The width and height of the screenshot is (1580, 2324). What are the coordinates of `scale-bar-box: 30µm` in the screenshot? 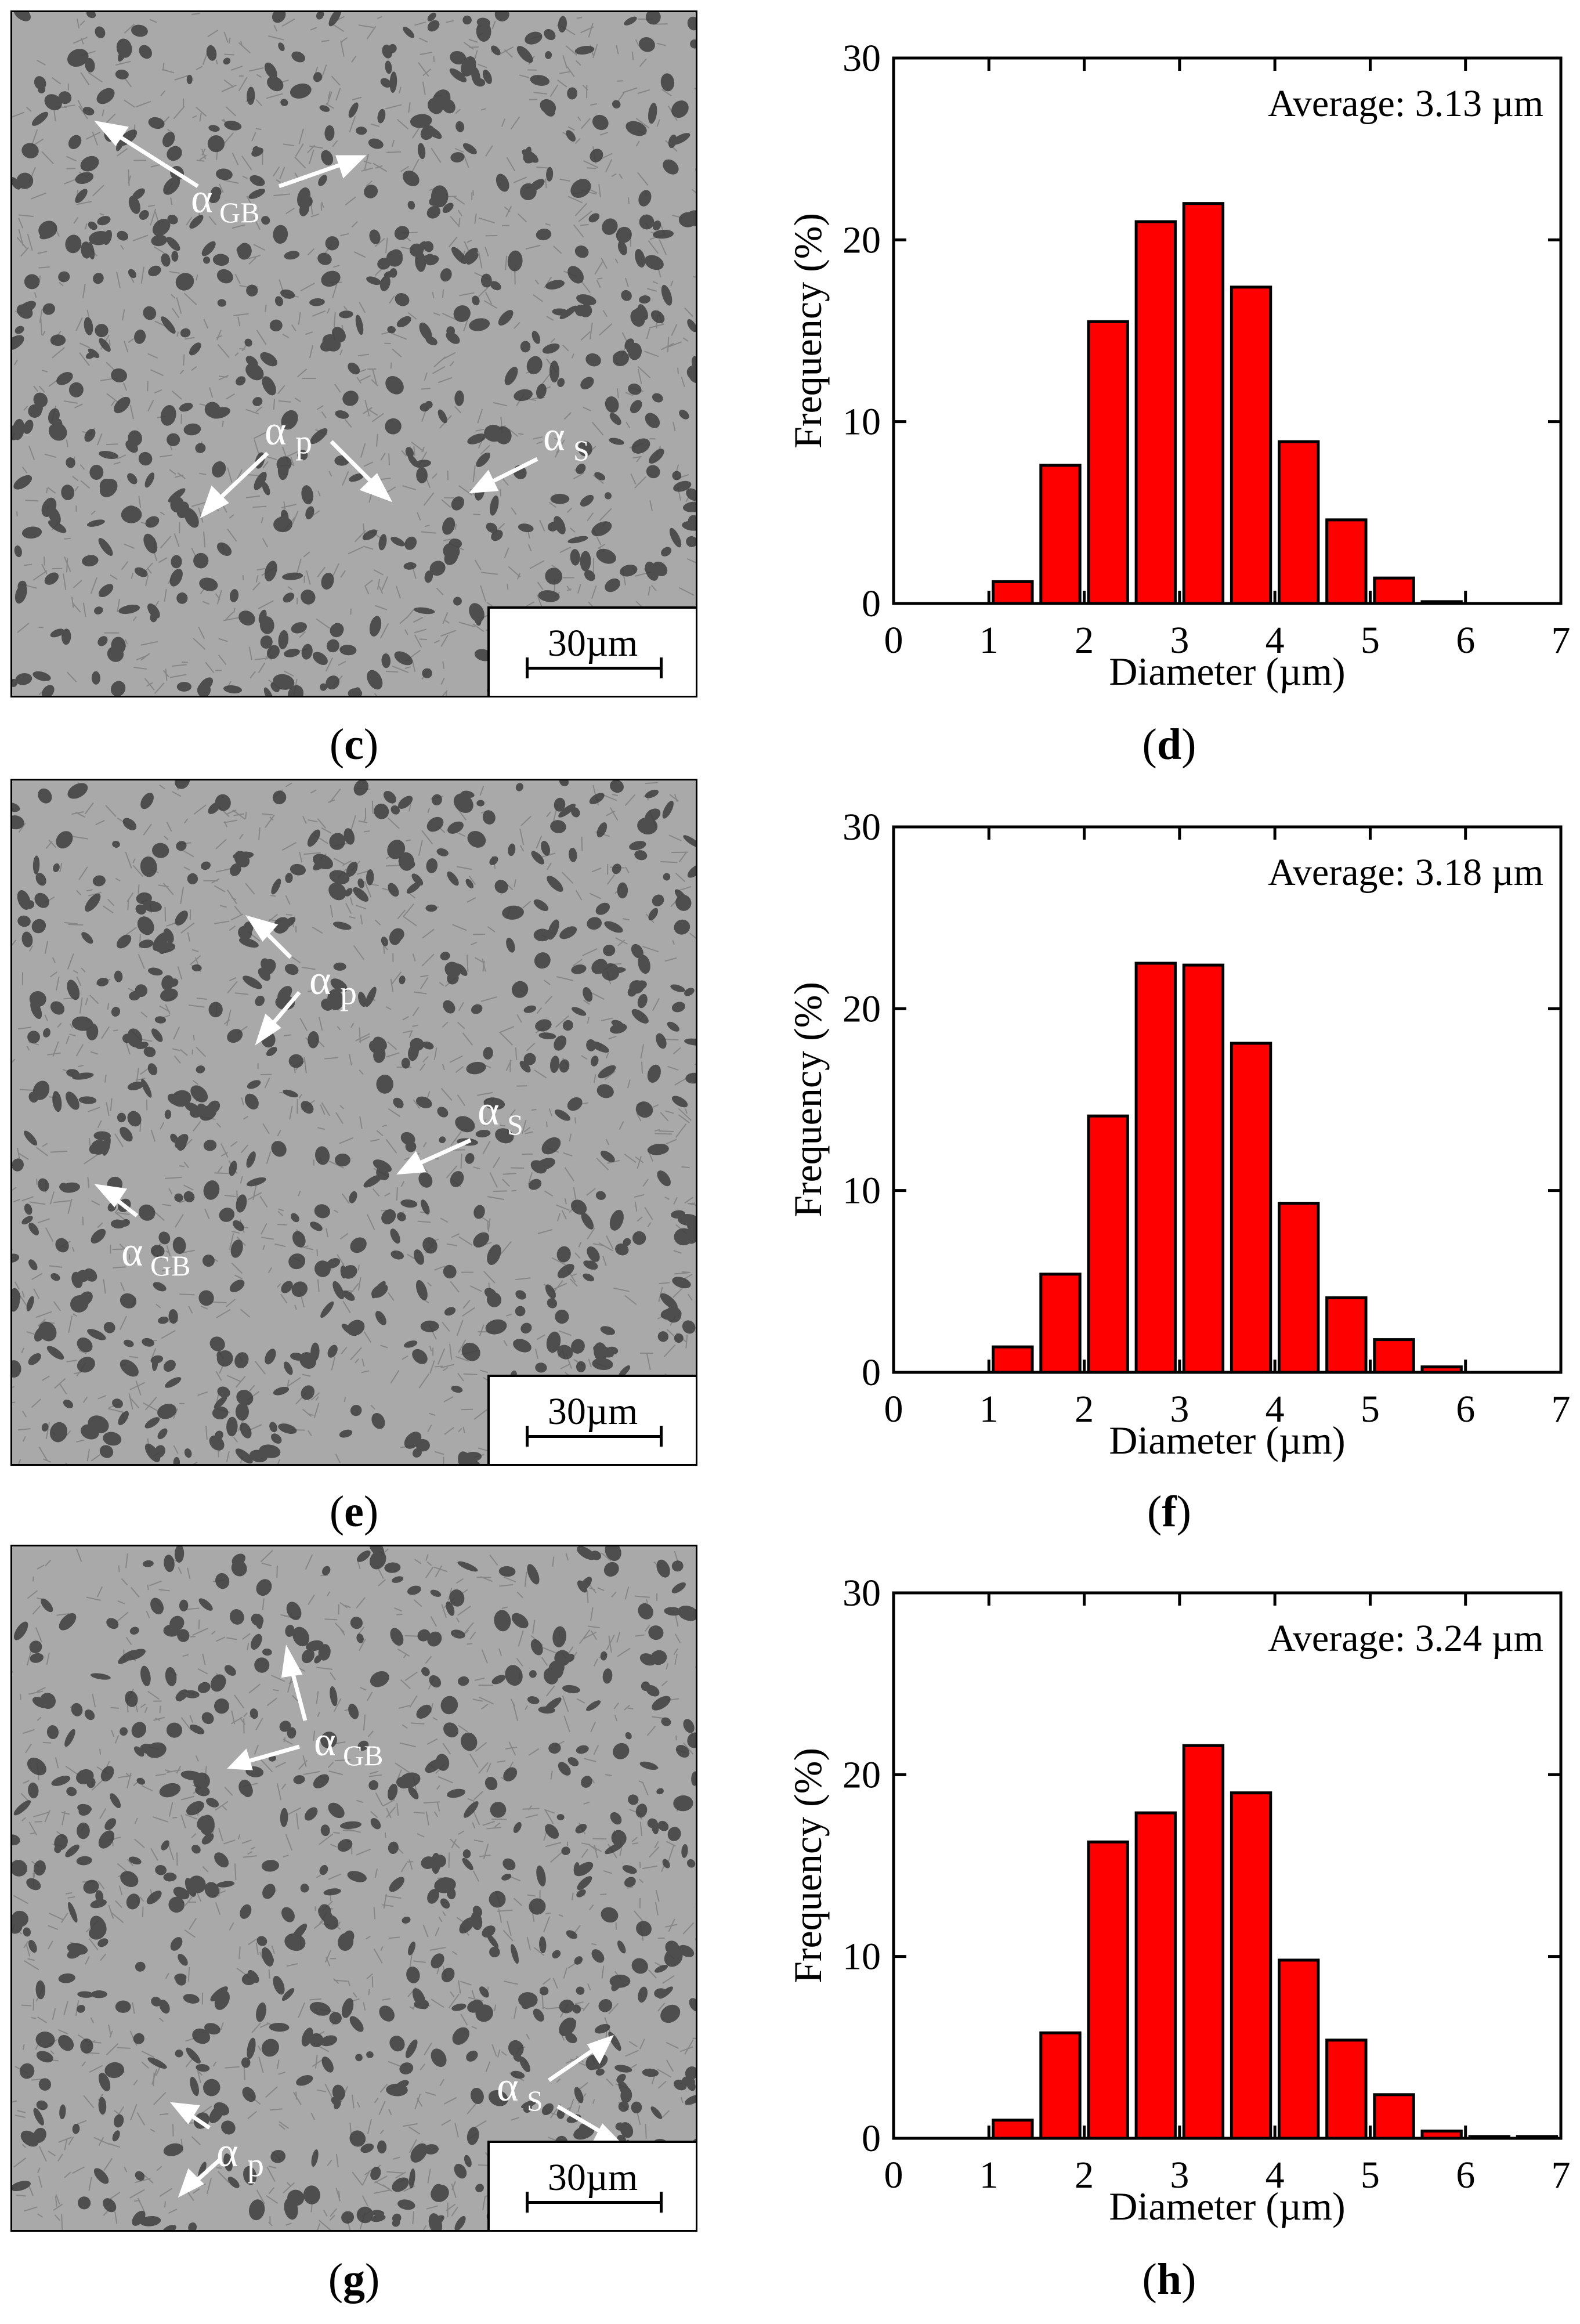 It's located at (591, 2185).